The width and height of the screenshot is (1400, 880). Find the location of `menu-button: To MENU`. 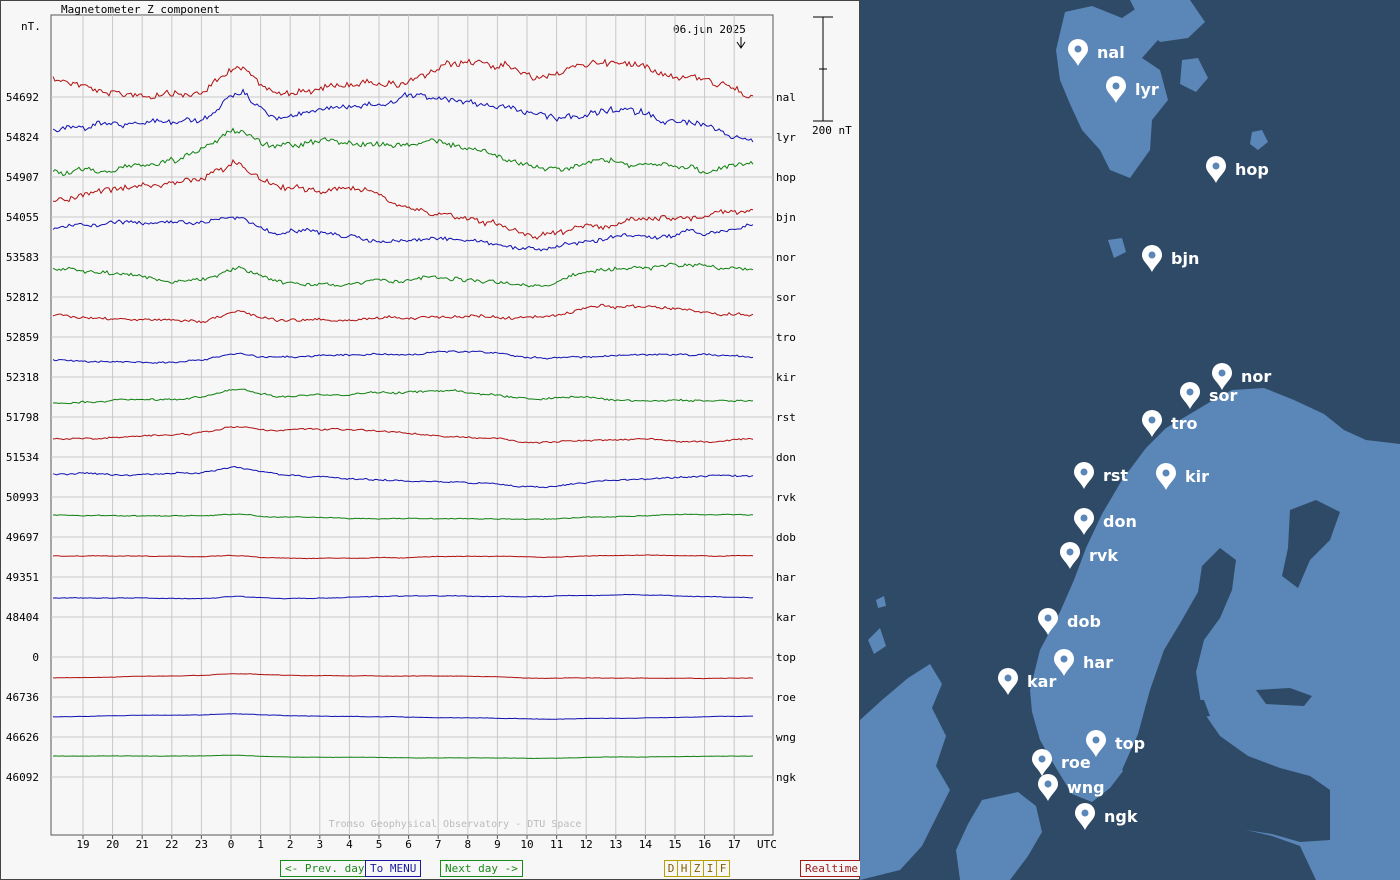

menu-button: To MENU is located at coordinates (393, 868).